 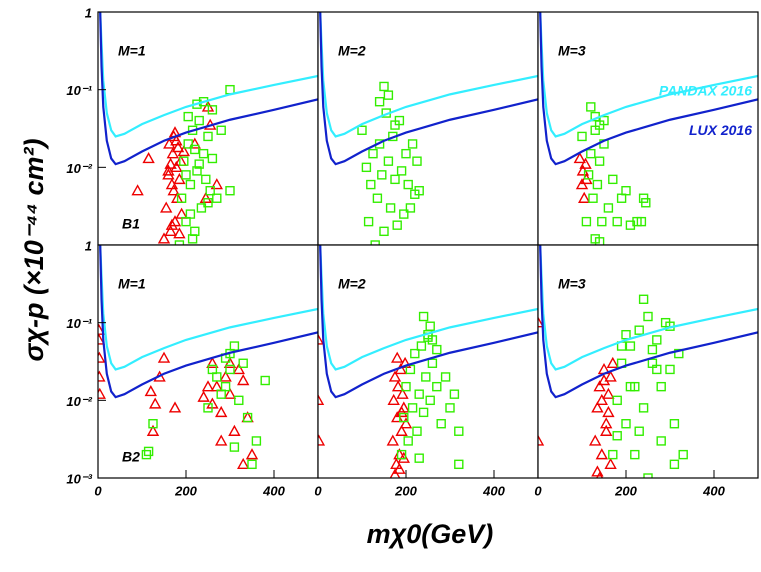 I want to click on x-tick-label: 200, so click(x=185, y=490).